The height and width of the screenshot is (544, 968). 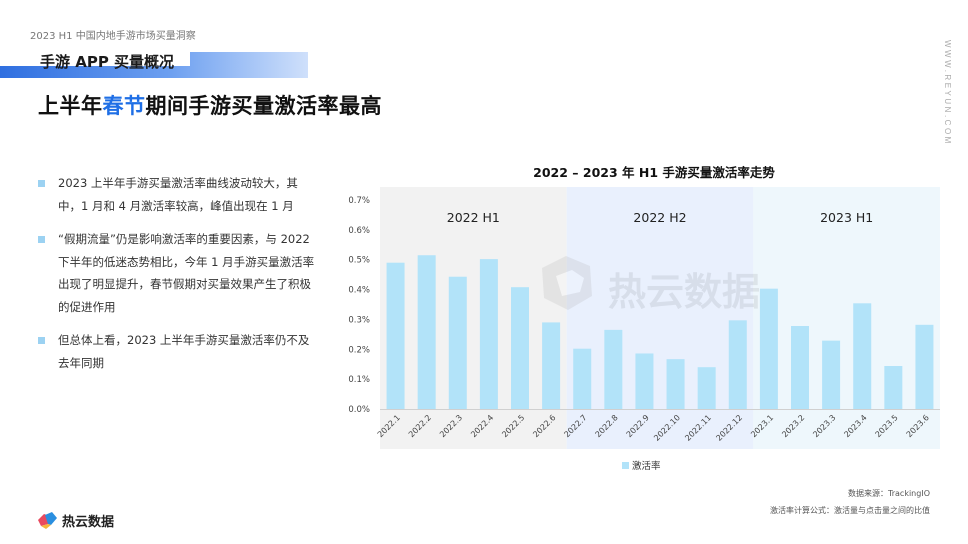 I want to click on watermark: 热云数据, so click(x=651, y=285).